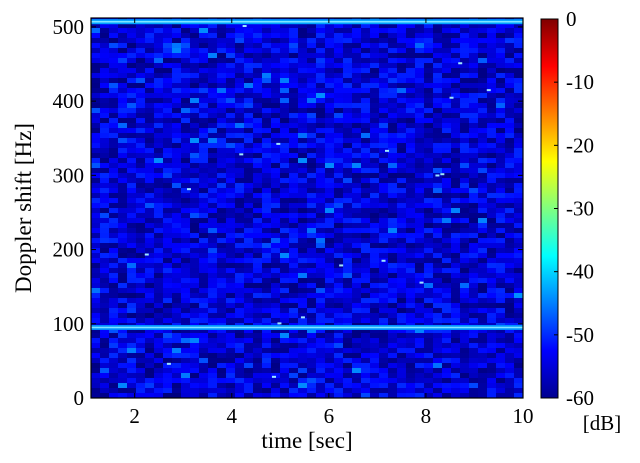 The height and width of the screenshot is (463, 640). Describe the element at coordinates (69, 250) in the screenshot. I see `y-tick-label: 200` at that location.